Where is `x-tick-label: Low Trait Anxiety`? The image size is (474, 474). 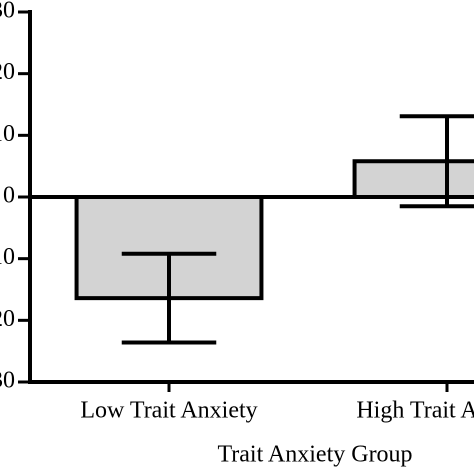
x-tick-label: Low Trait Anxiety is located at coordinates (168, 411).